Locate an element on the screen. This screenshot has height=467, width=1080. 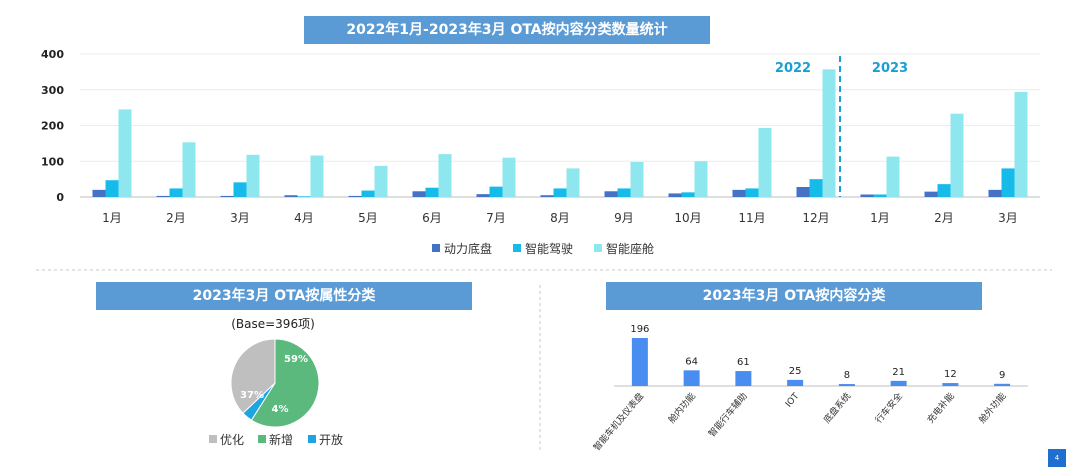
content-category-label: 行车安全 is located at coordinates (889, 407).